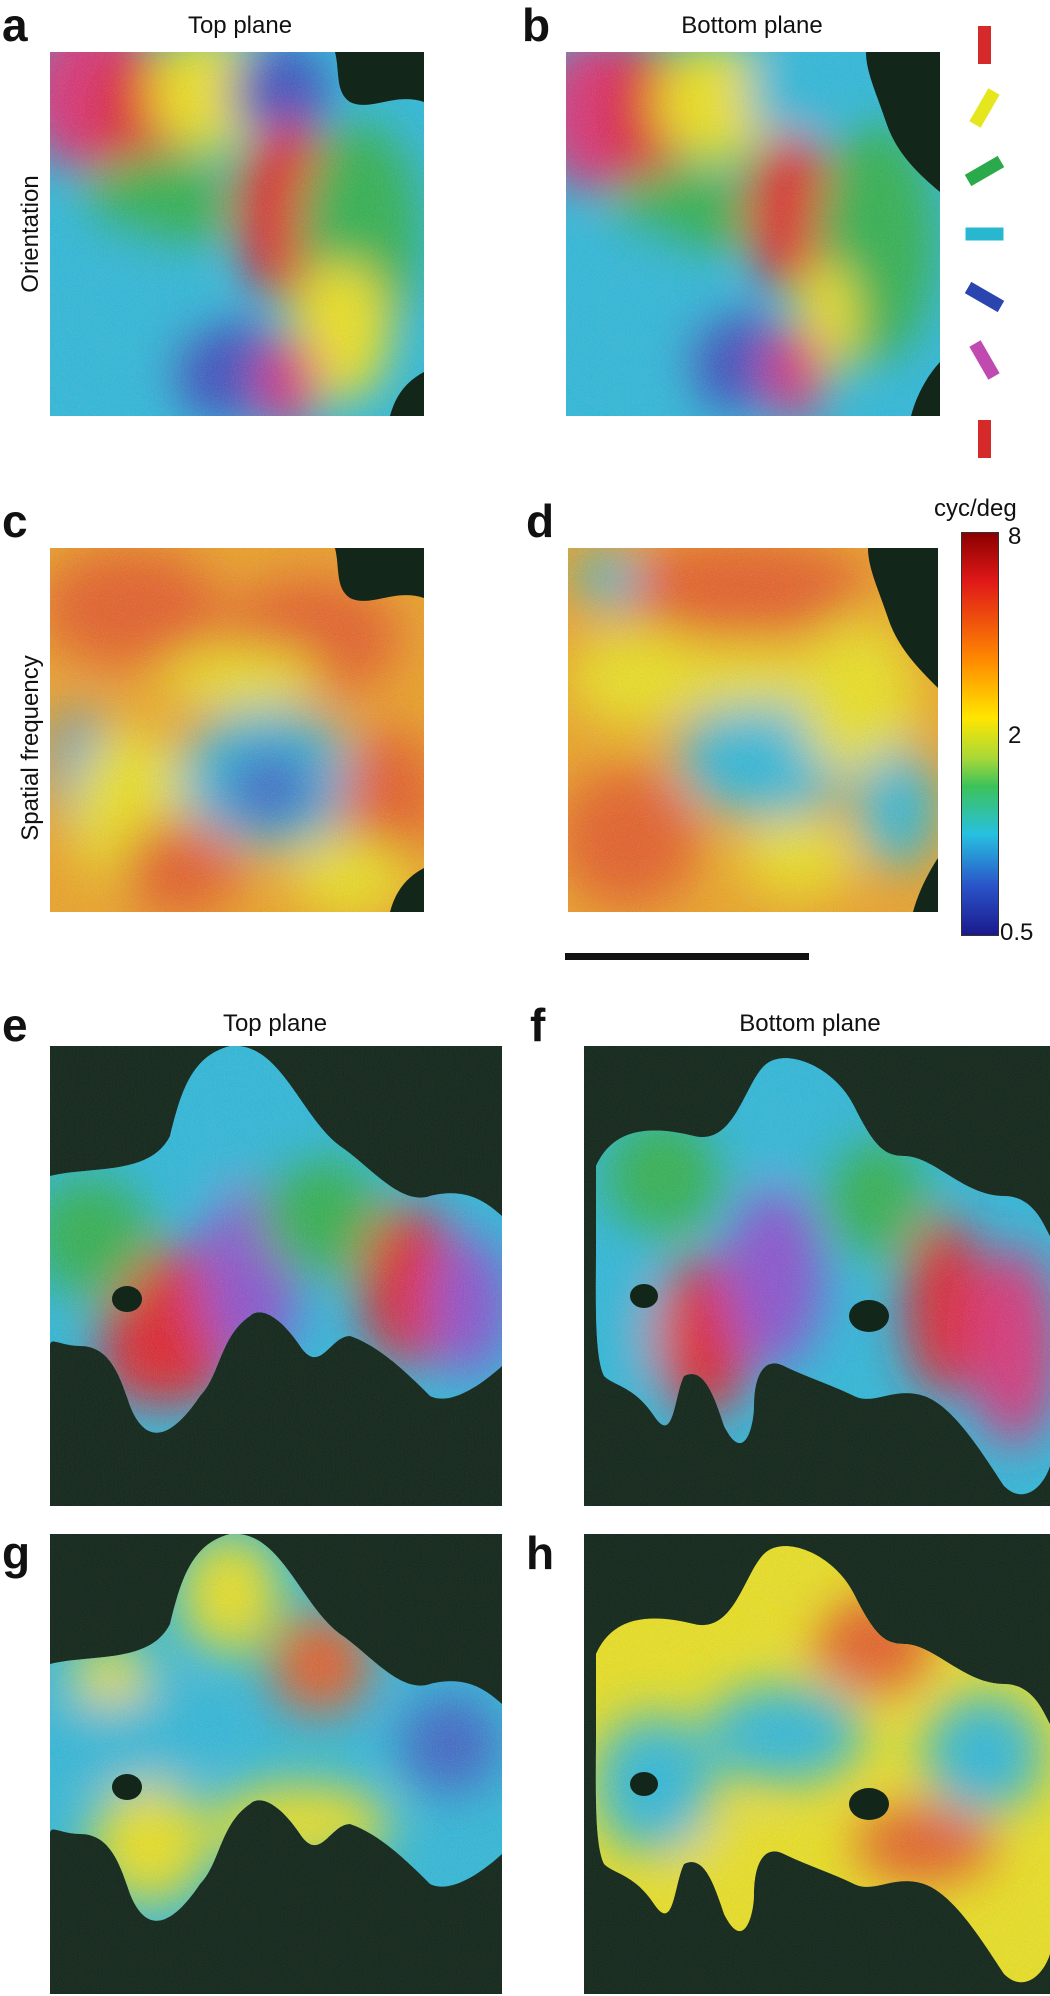 The width and height of the screenshot is (1050, 1996). What do you see at coordinates (15, 521) in the screenshot?
I see `panel-letter-c: c` at bounding box center [15, 521].